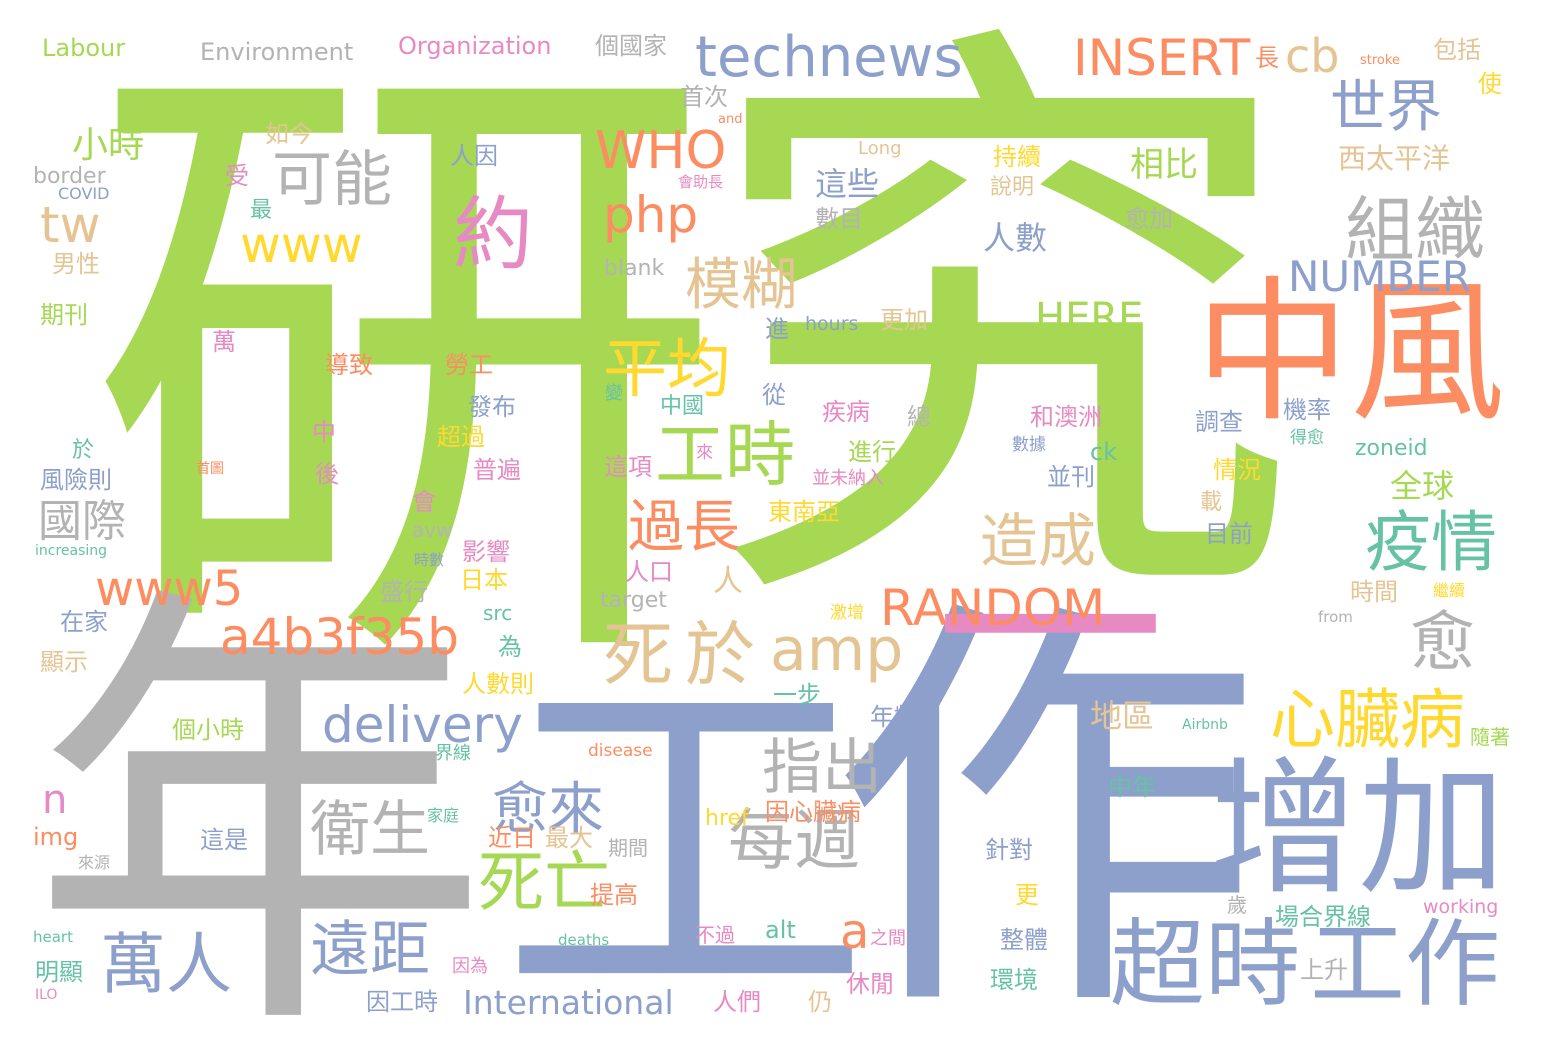  What do you see at coordinates (848, 479) in the screenshot?
I see `word-bingweinaru: 並未納入` at bounding box center [848, 479].